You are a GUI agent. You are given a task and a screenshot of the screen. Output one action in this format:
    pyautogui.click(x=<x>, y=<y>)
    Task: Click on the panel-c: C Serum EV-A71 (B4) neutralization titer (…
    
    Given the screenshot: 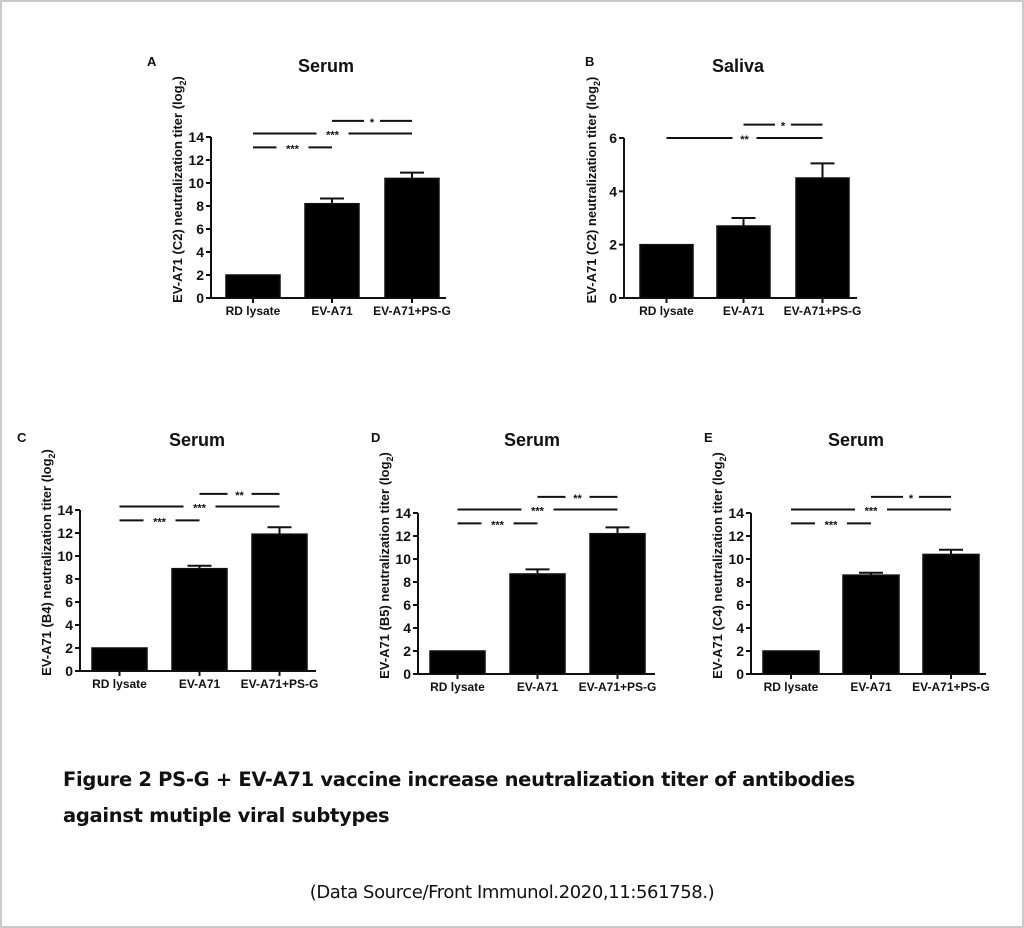 What is the action you would take?
    pyautogui.click(x=167, y=560)
    